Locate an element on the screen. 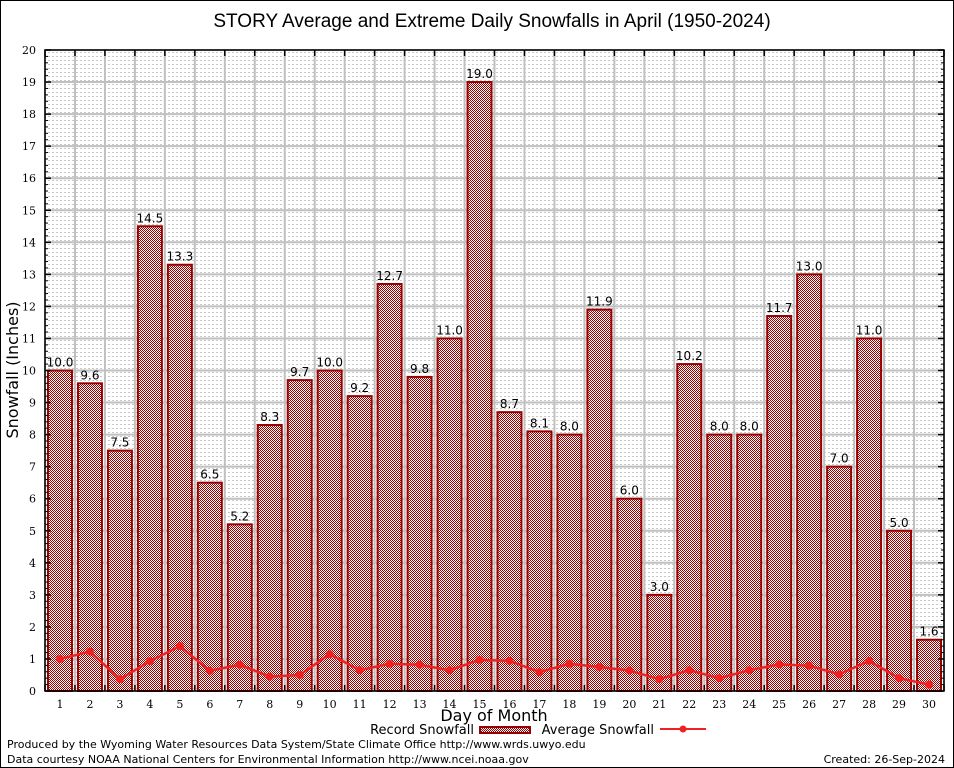 This screenshot has width=954, height=768. x-tick-label: 9 is located at coordinates (299, 704).